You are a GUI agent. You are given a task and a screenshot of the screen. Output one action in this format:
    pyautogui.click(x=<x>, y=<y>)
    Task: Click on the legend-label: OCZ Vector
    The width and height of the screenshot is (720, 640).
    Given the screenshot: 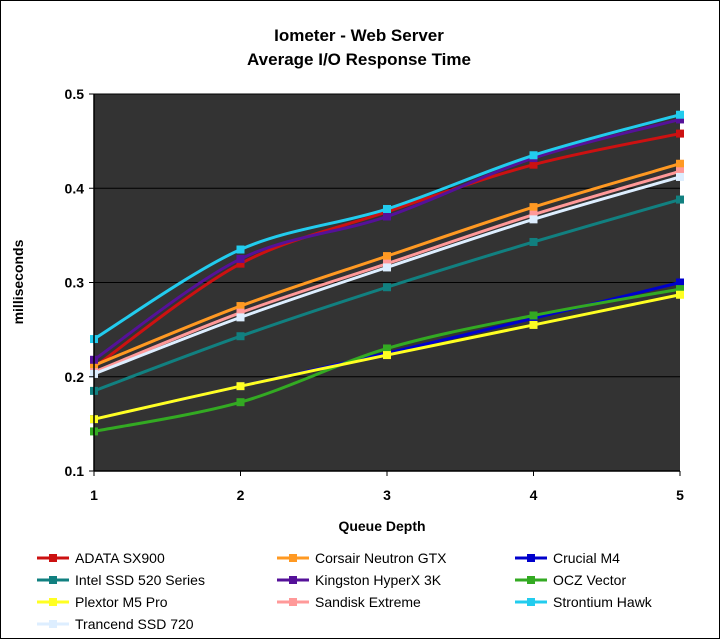 What is the action you would take?
    pyautogui.click(x=589, y=580)
    